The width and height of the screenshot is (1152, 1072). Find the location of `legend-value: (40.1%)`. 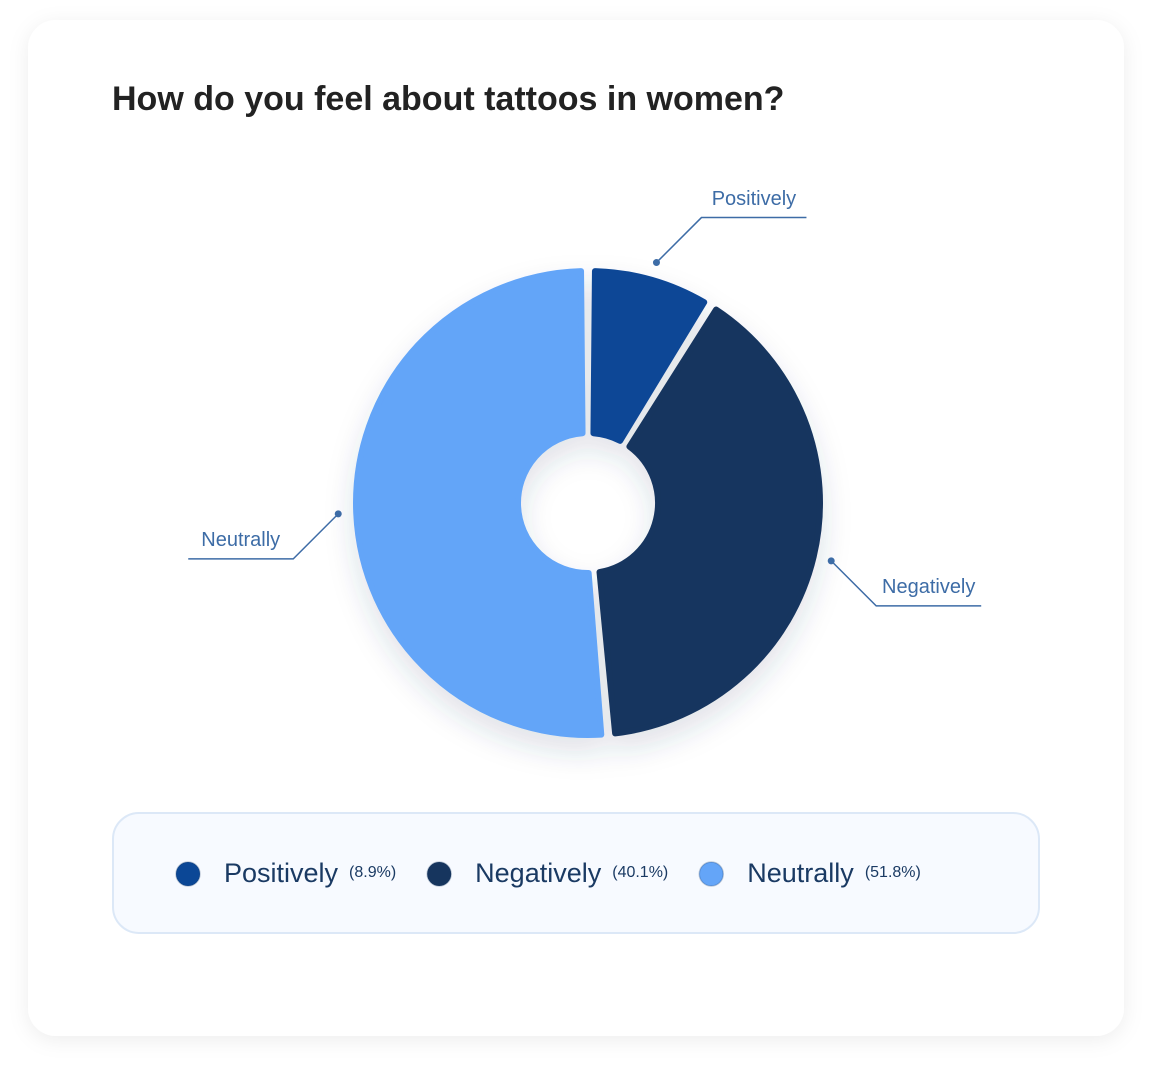

legend-value: (40.1%) is located at coordinates (640, 872).